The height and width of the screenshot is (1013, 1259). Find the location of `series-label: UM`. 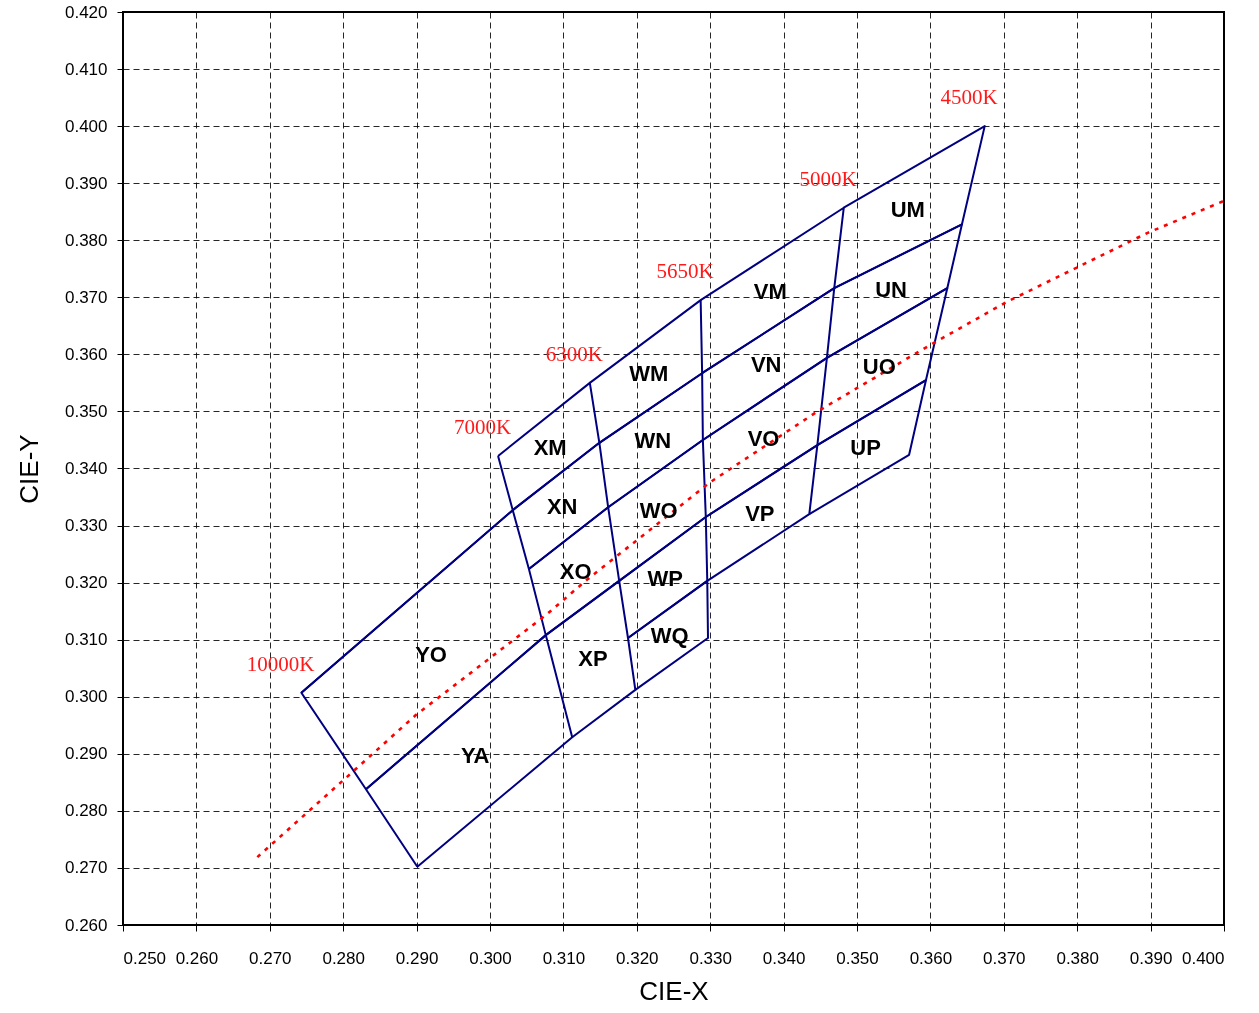

series-label: UM is located at coordinates (907, 210).